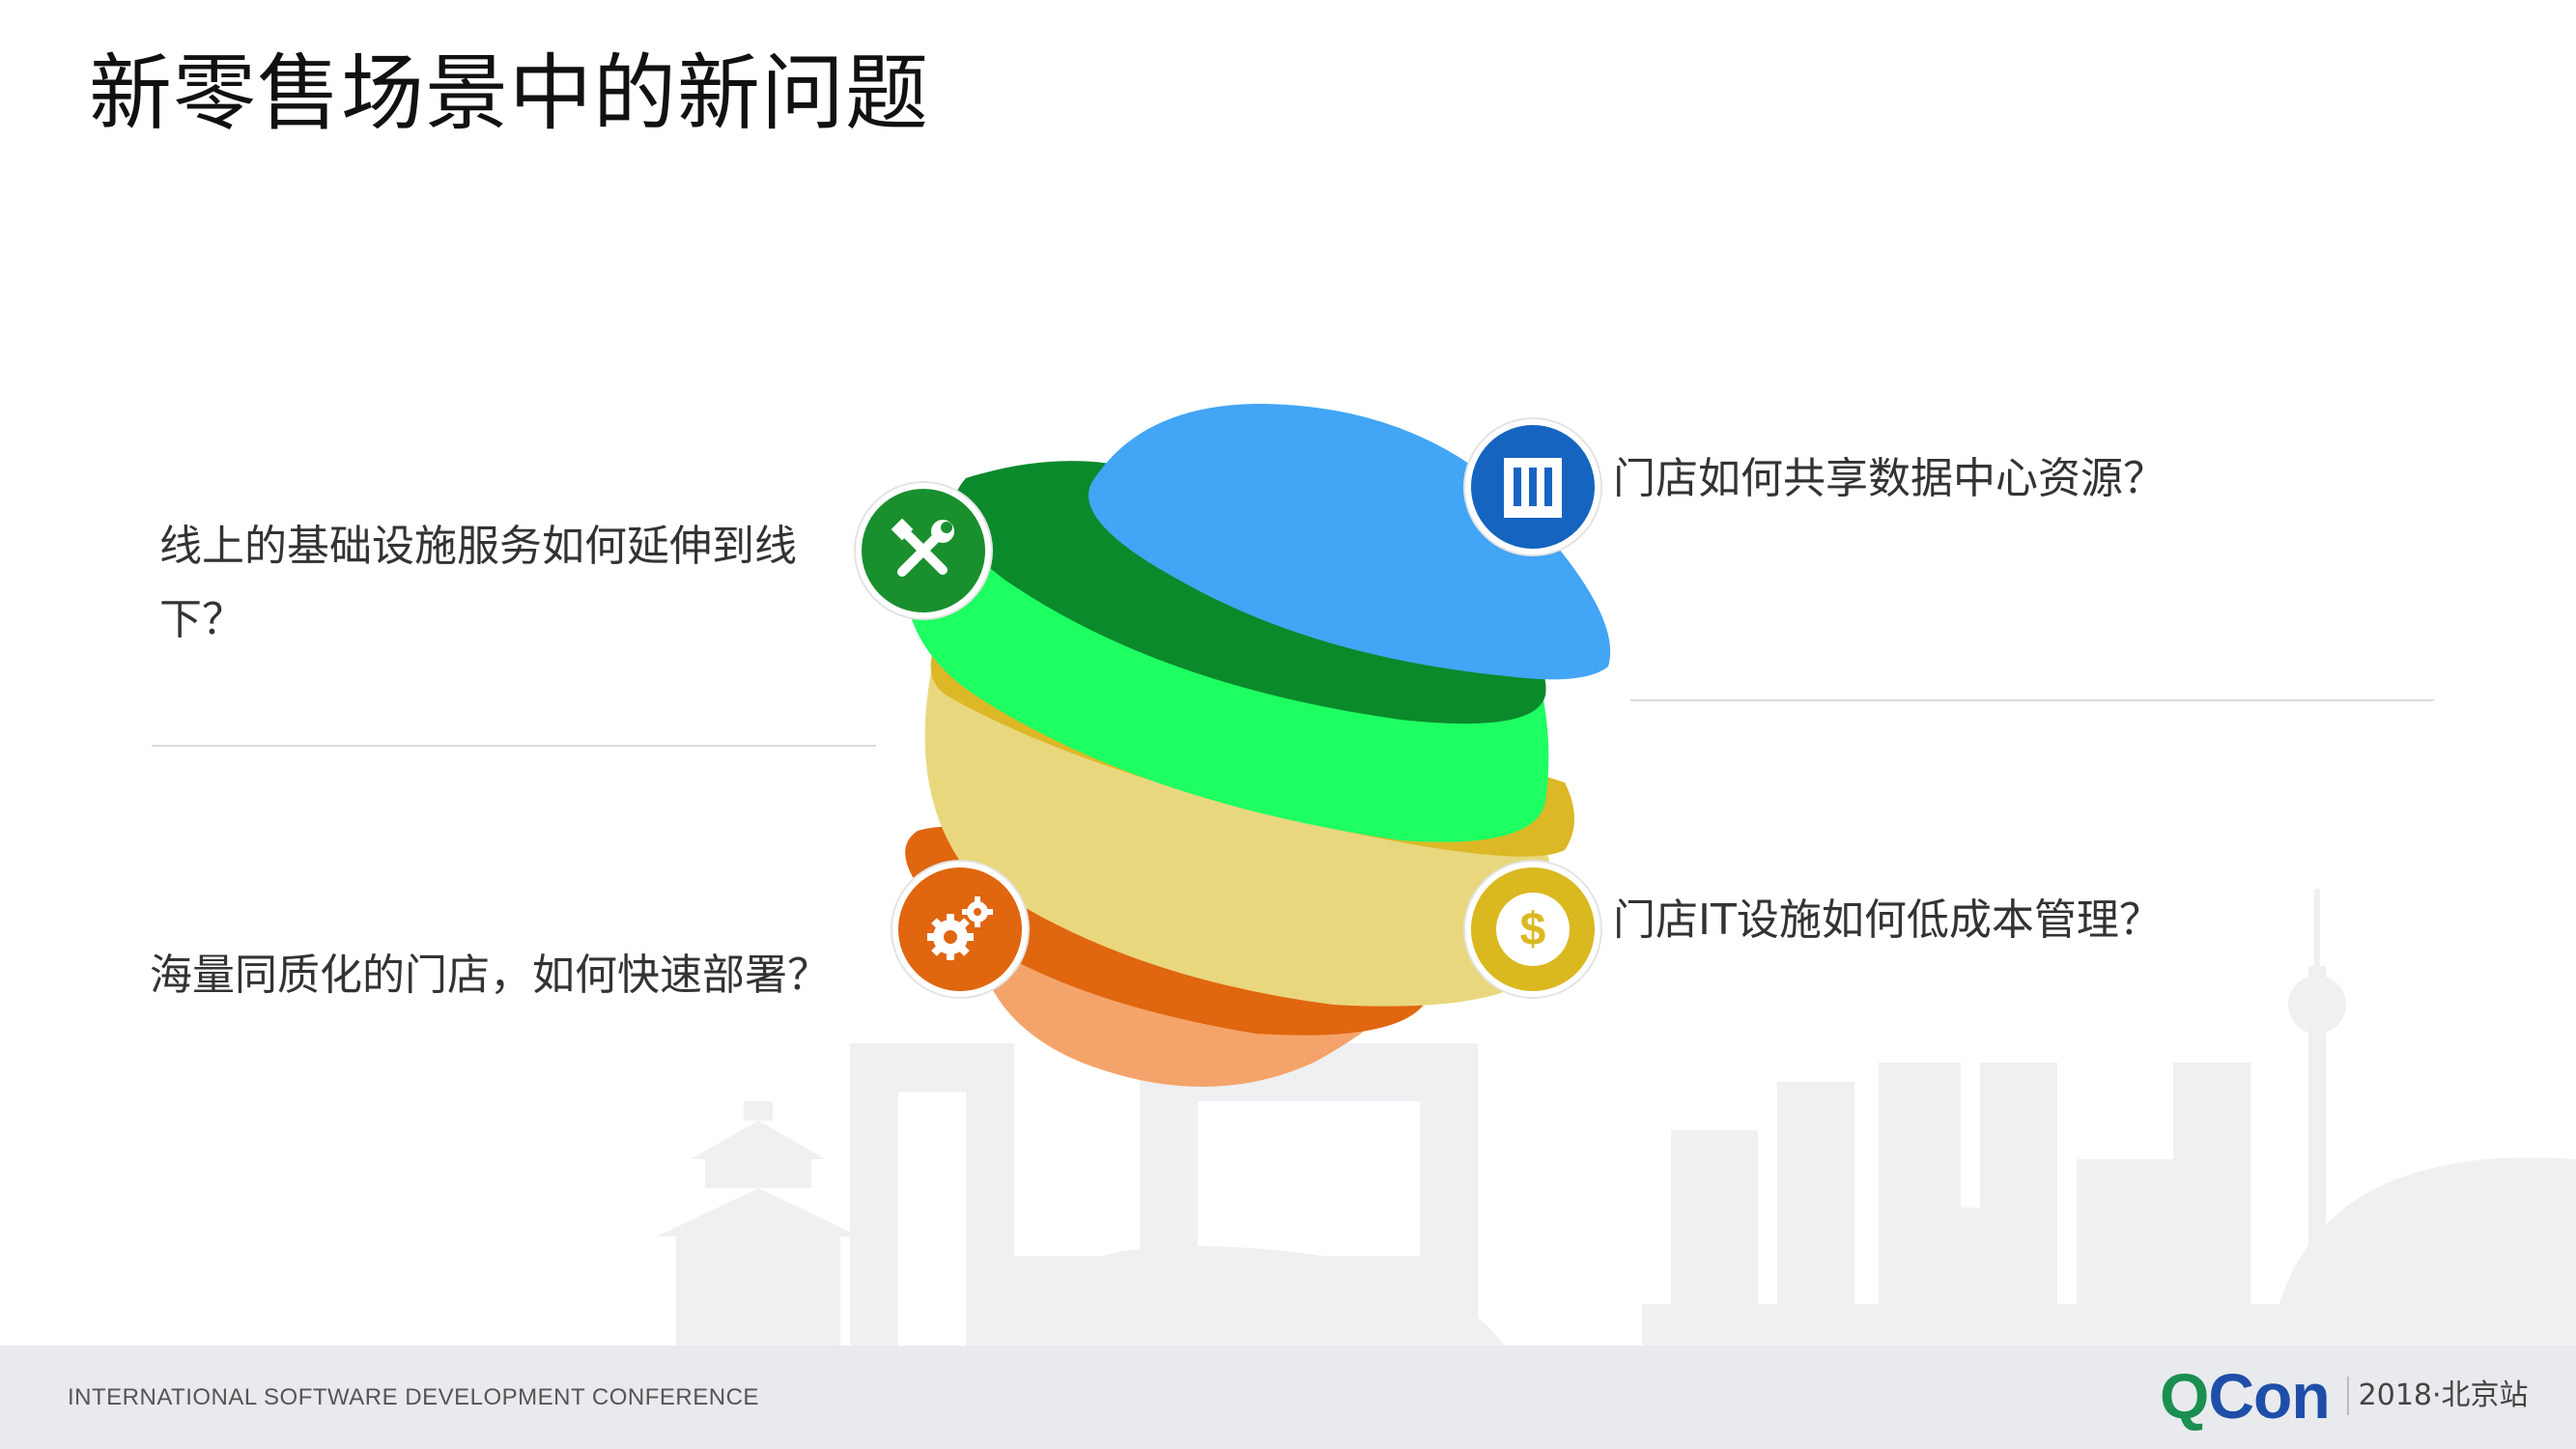  What do you see at coordinates (478, 583) in the screenshot?
I see `question-online-infra: 线上的基础设施服务如何延伸到线下？` at bounding box center [478, 583].